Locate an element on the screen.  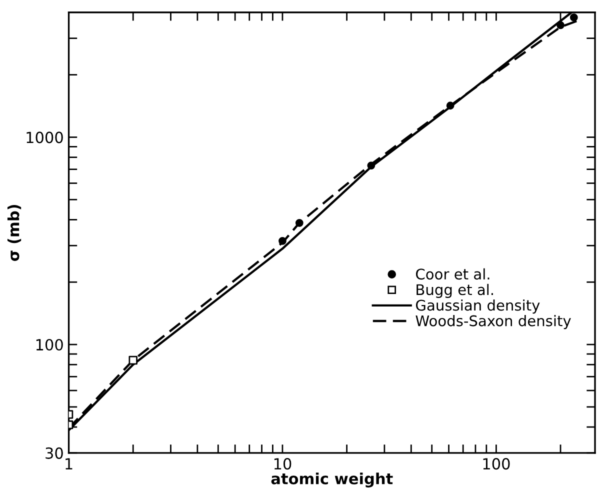
legend-label: Coor et al. is located at coordinates (453, 274).